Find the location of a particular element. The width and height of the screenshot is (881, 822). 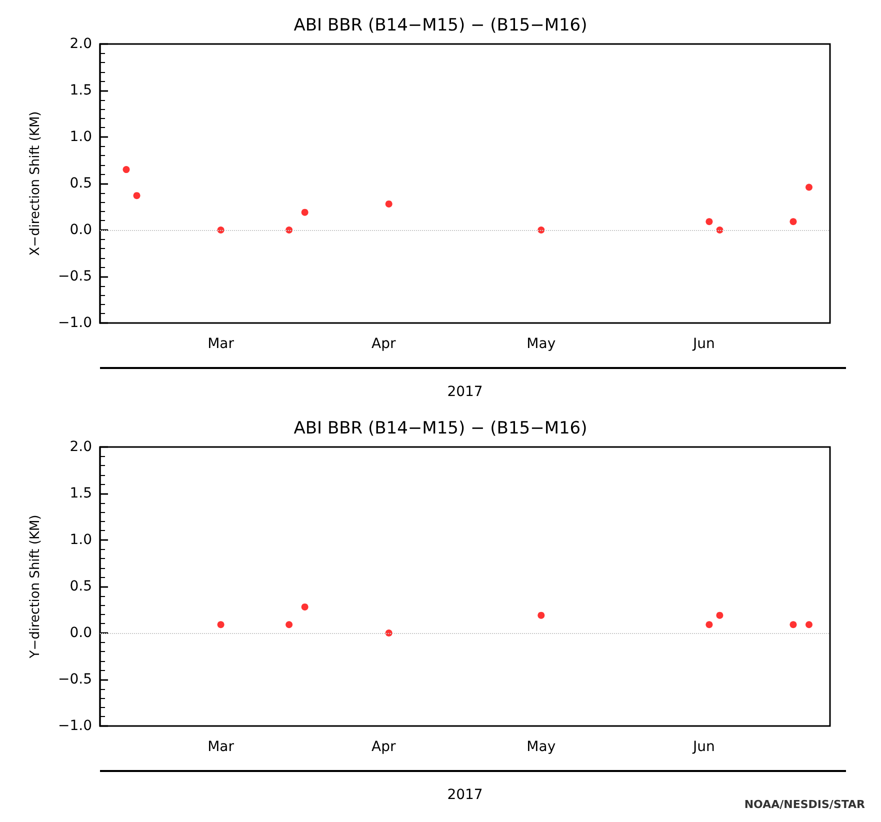

text: NOAA/NESDIS/STAR is located at coordinates (805, 804).